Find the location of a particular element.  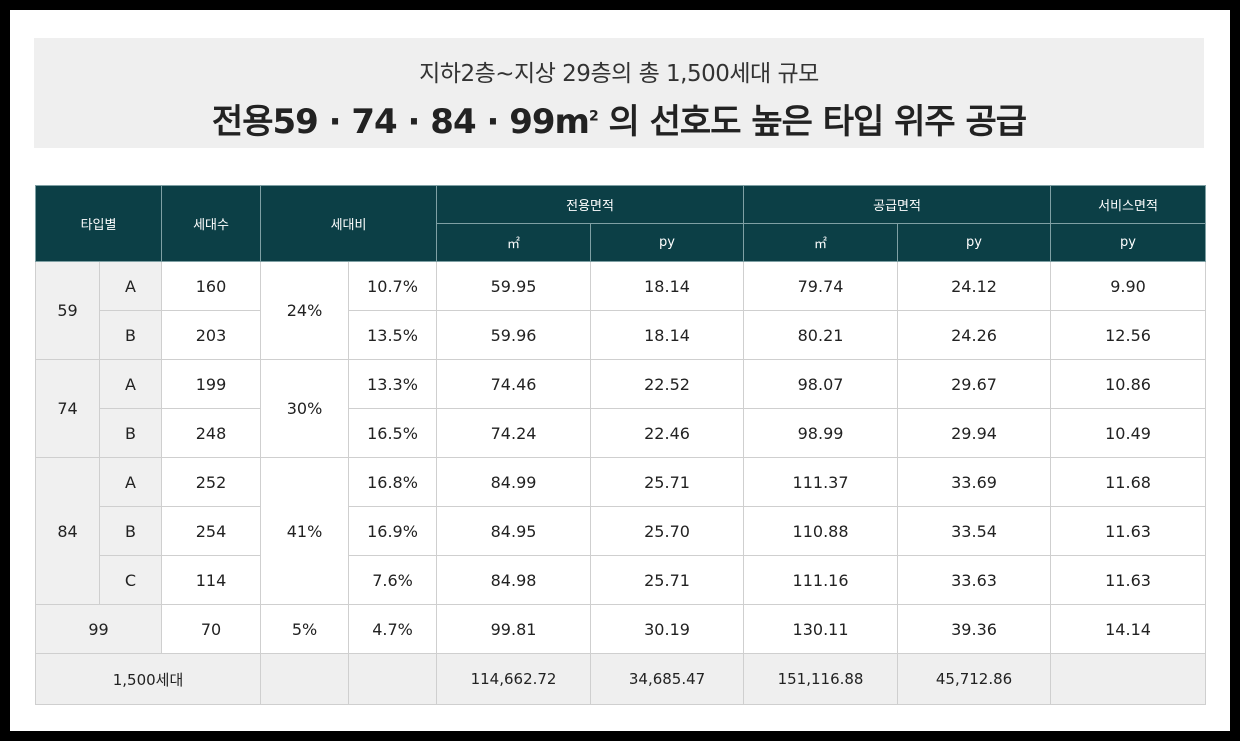

header-units: 세대수 is located at coordinates (211, 223).